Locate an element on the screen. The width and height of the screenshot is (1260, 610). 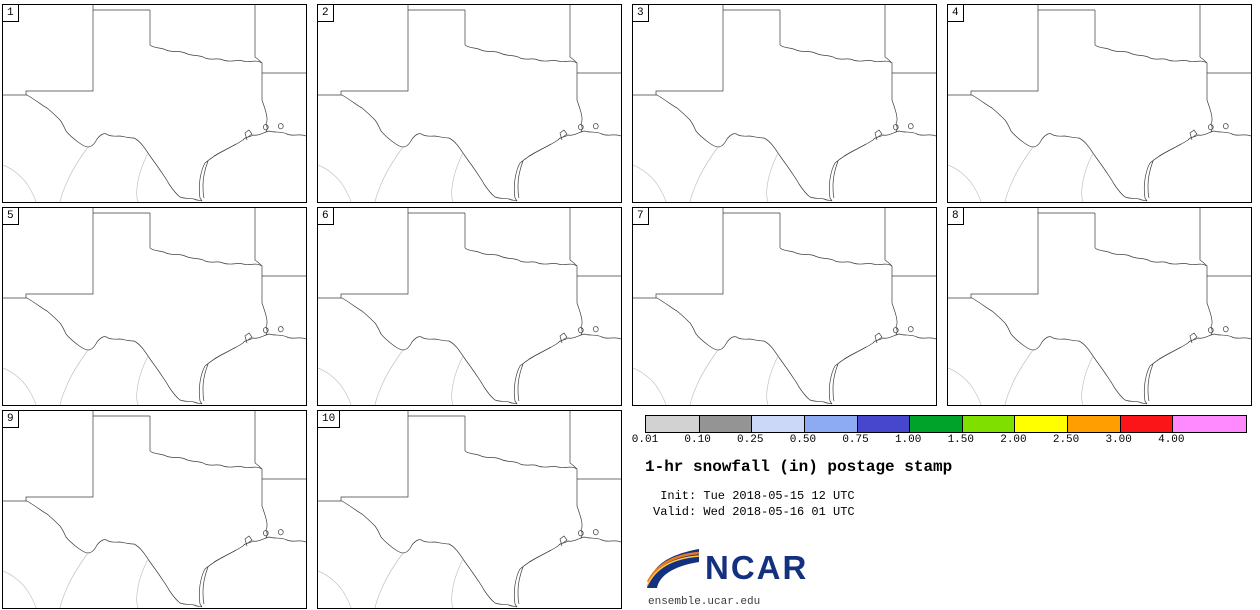
colorbar-tick-label: 0.01 is located at coordinates (645, 440).